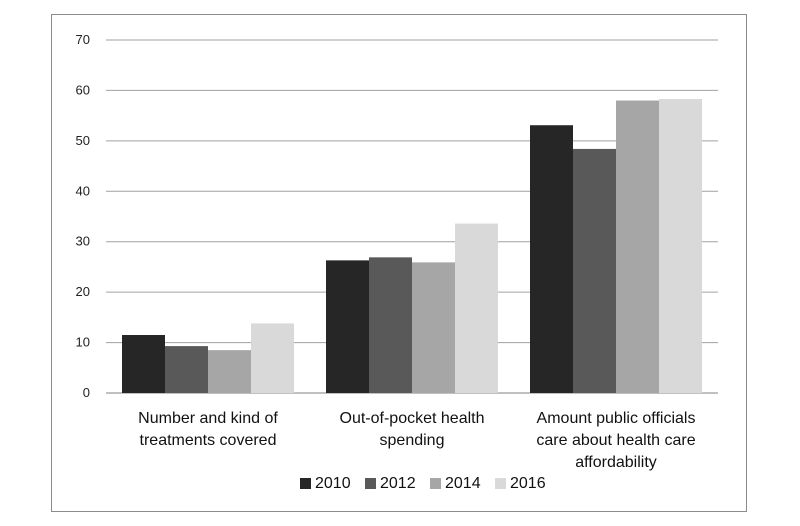  I want to click on category-label: treatments covered, so click(208, 440).